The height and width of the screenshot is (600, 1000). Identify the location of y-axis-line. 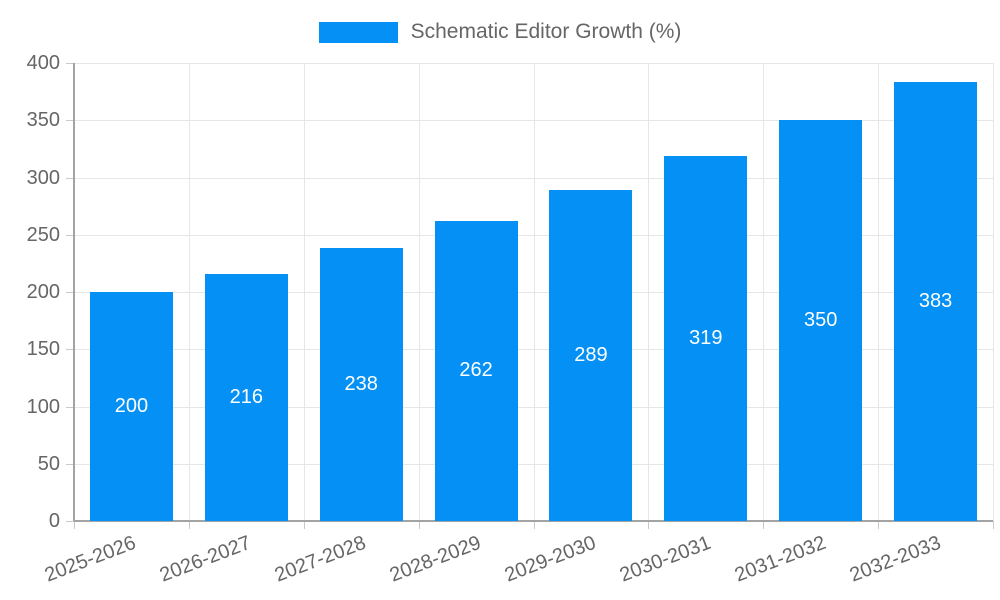
(74, 292).